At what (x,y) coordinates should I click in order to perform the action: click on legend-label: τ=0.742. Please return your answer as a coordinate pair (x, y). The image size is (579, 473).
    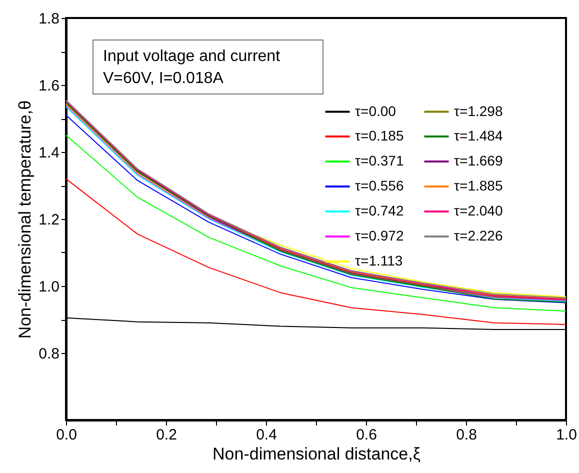
    Looking at the image, I should click on (379, 210).